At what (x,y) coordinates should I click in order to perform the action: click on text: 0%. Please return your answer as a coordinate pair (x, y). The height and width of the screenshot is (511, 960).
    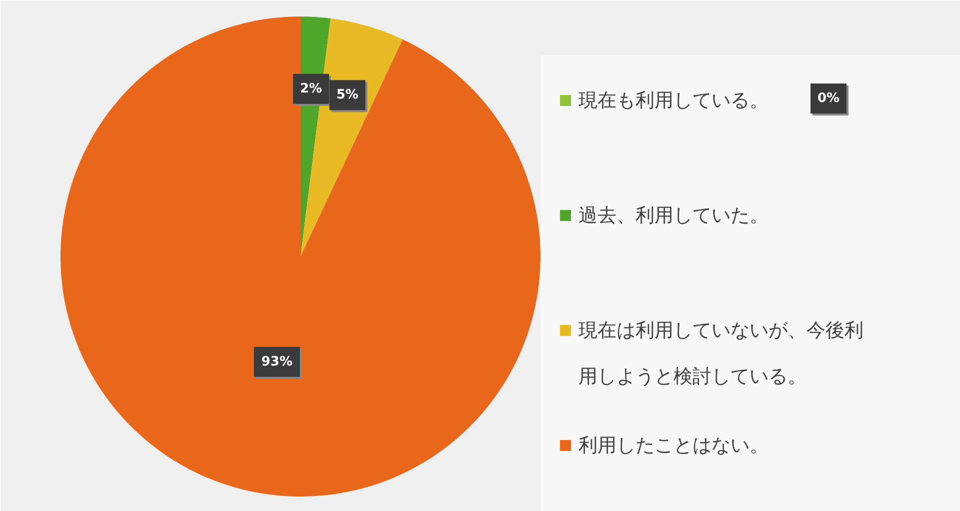
    Looking at the image, I should click on (828, 98).